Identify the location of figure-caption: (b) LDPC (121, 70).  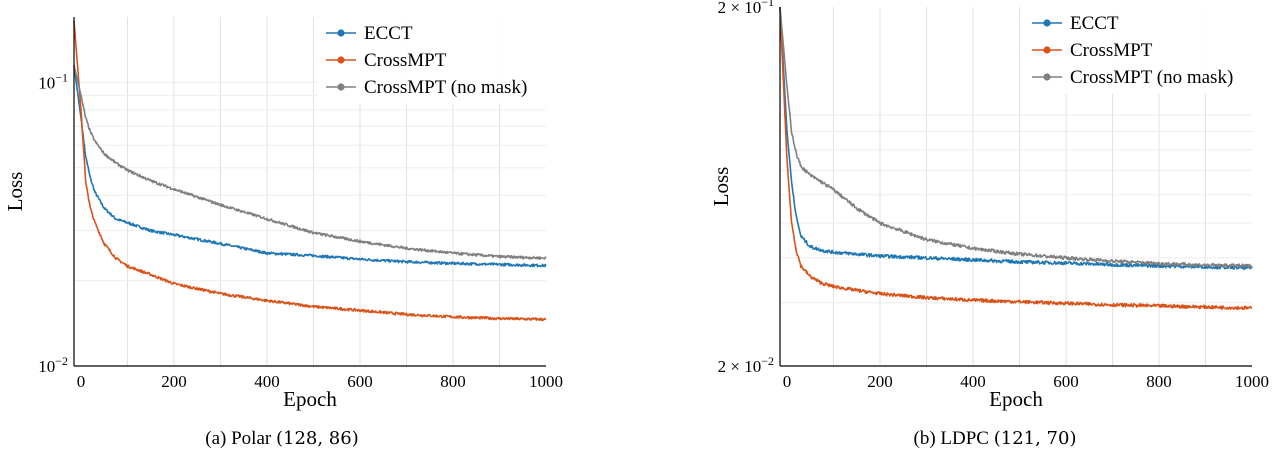
(995, 438).